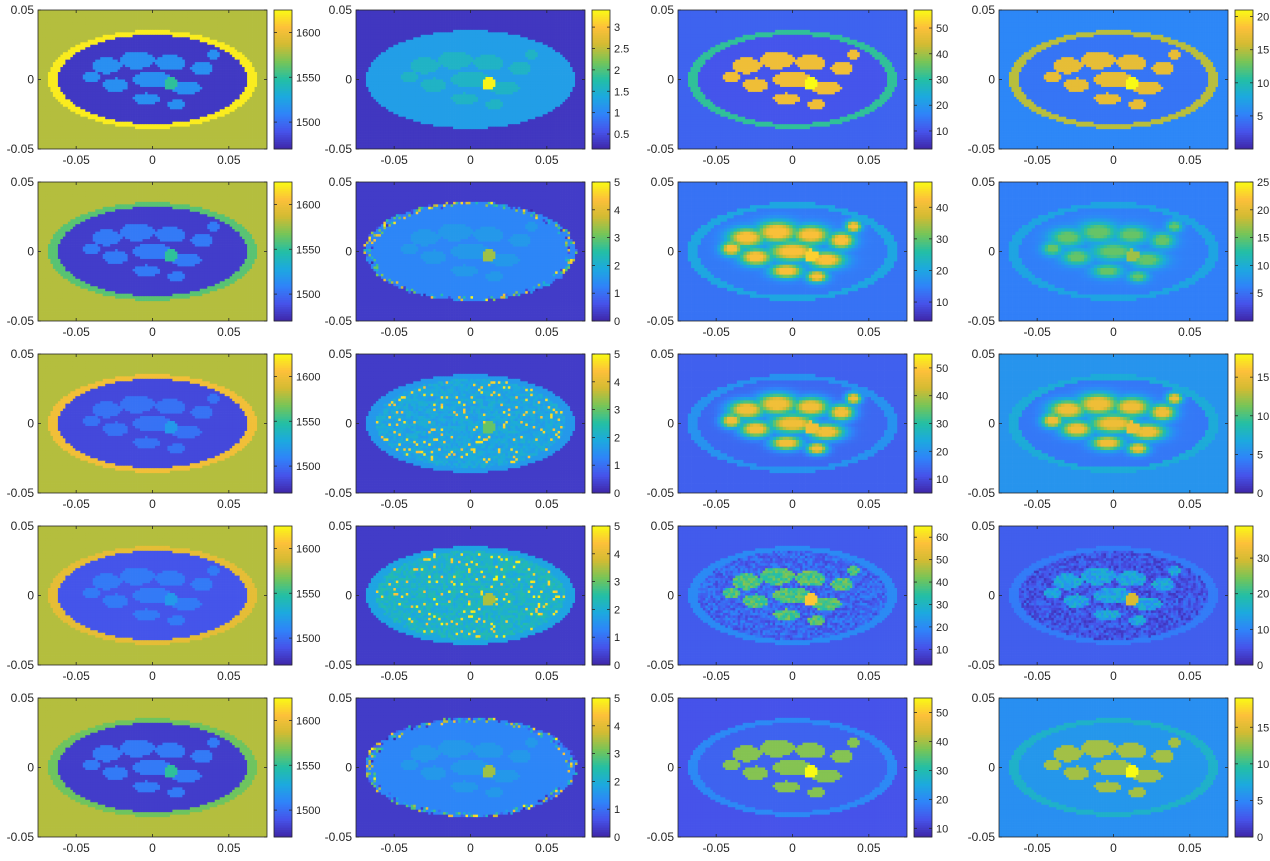 Image resolution: width=1270 pixels, height=861 pixels. Describe the element at coordinates (308, 377) in the screenshot. I see `colorbar-tick-label: 1600` at that location.